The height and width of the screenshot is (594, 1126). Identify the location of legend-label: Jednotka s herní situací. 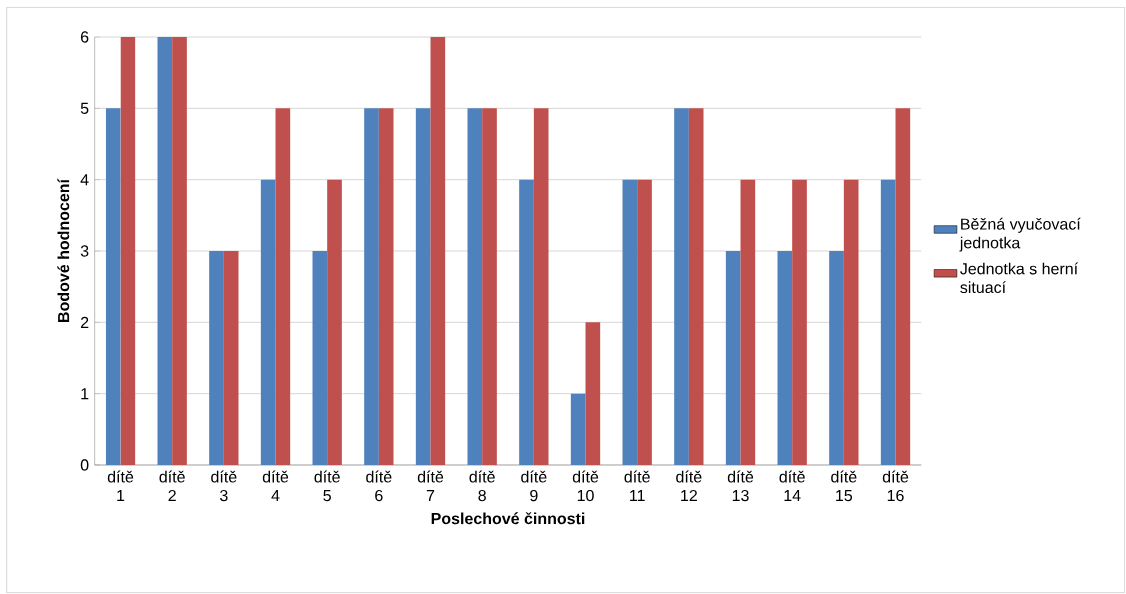
(1019, 278).